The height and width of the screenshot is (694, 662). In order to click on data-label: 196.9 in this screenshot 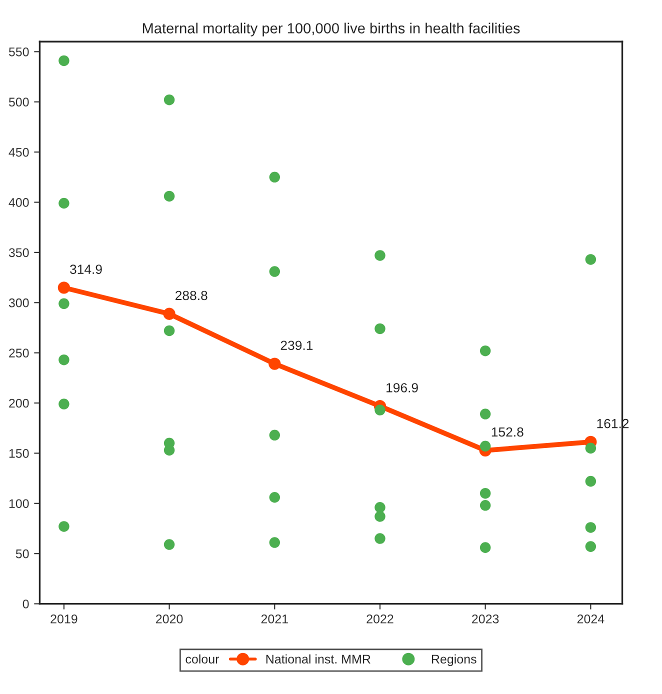, I will do `click(402, 387)`.